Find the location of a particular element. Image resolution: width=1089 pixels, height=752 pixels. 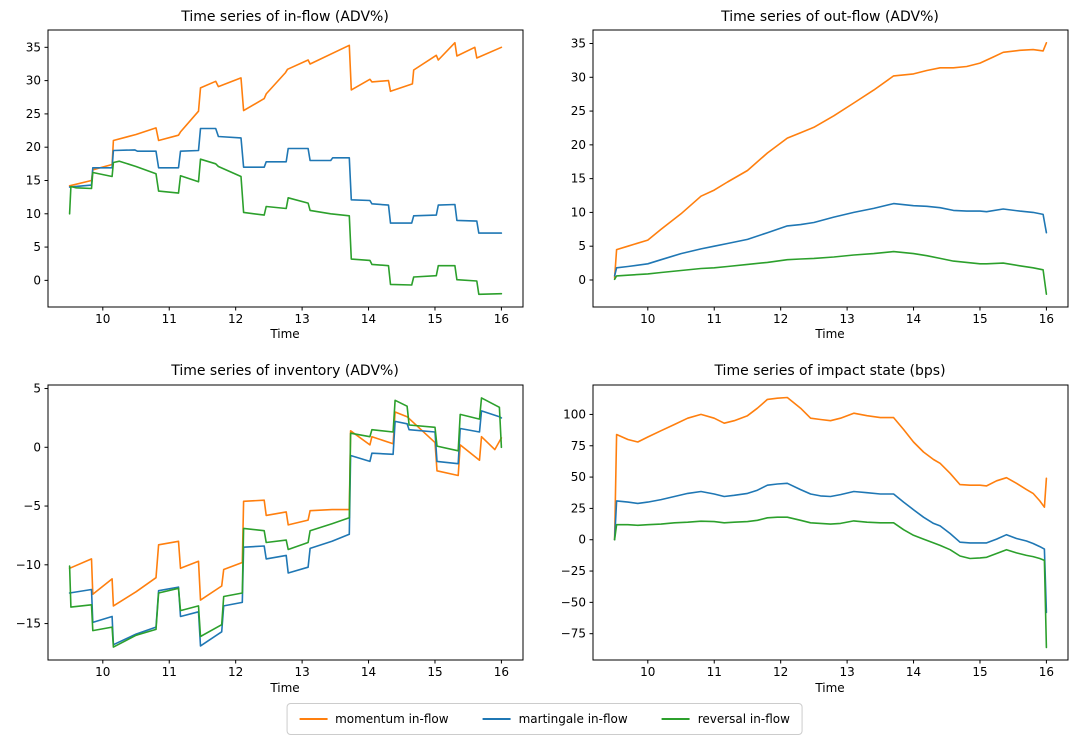

plot-title-in-flow: Time series of in-flow (ADV%) is located at coordinates (285, 17).